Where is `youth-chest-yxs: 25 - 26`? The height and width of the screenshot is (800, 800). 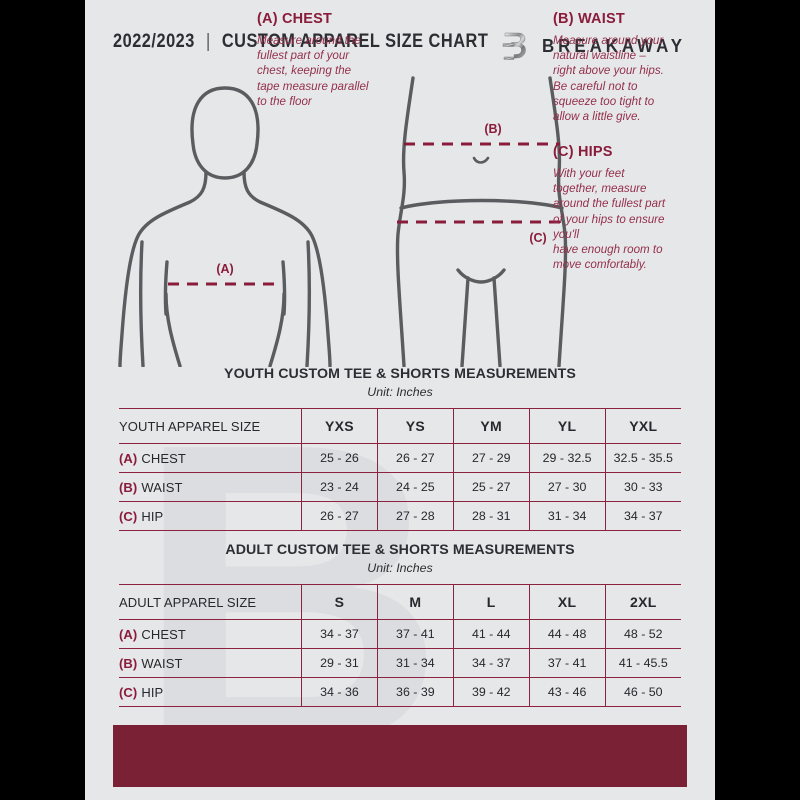
youth-chest-yxs: 25 - 26 is located at coordinates (339, 458).